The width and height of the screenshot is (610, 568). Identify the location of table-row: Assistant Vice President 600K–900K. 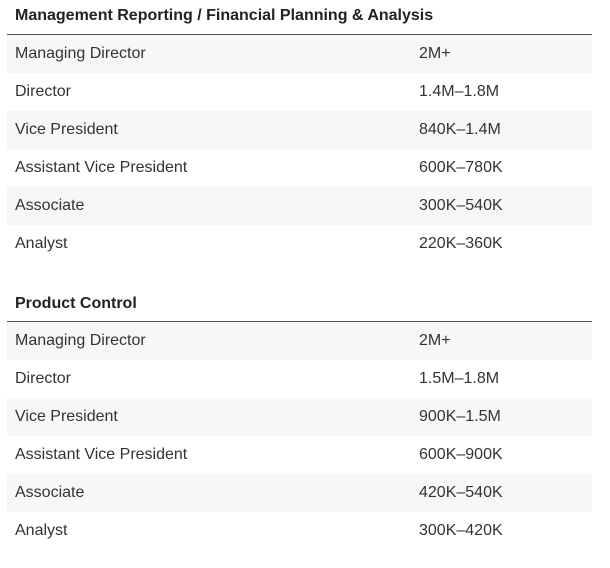
(299, 455).